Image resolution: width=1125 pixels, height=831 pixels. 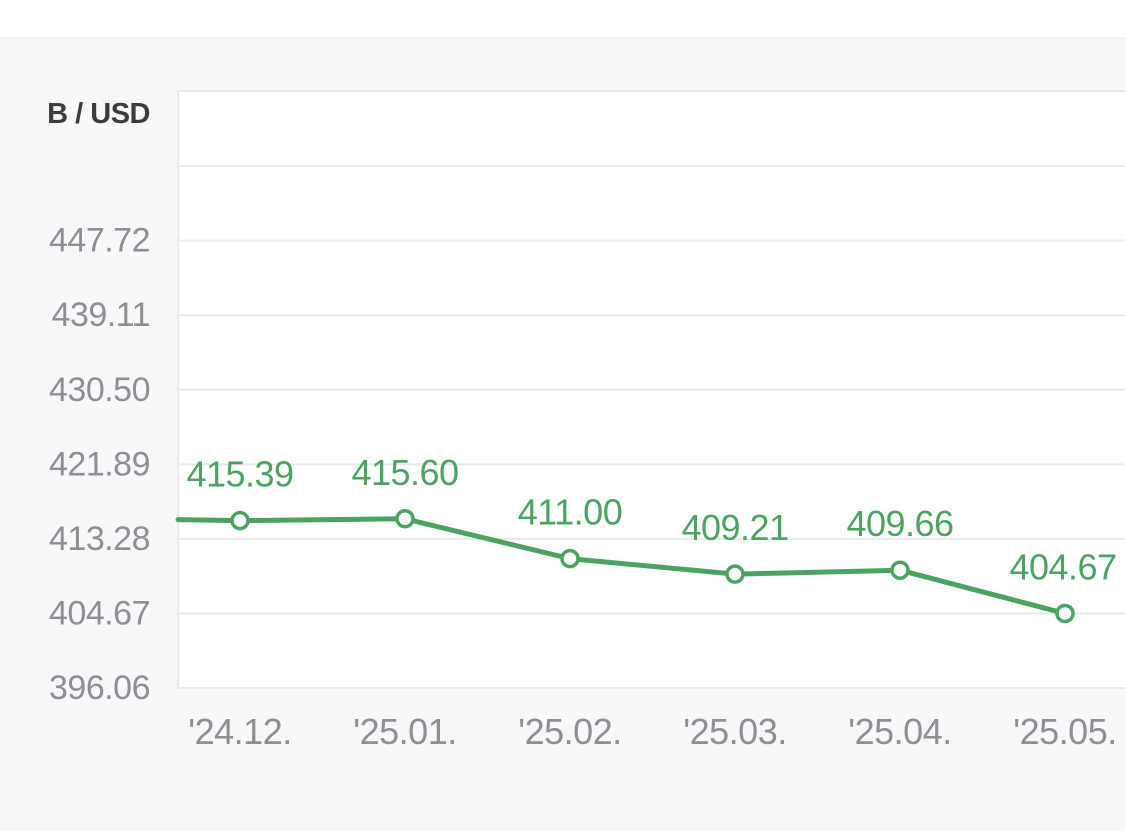 What do you see at coordinates (734, 527) in the screenshot?
I see `data-label: 409.21` at bounding box center [734, 527].